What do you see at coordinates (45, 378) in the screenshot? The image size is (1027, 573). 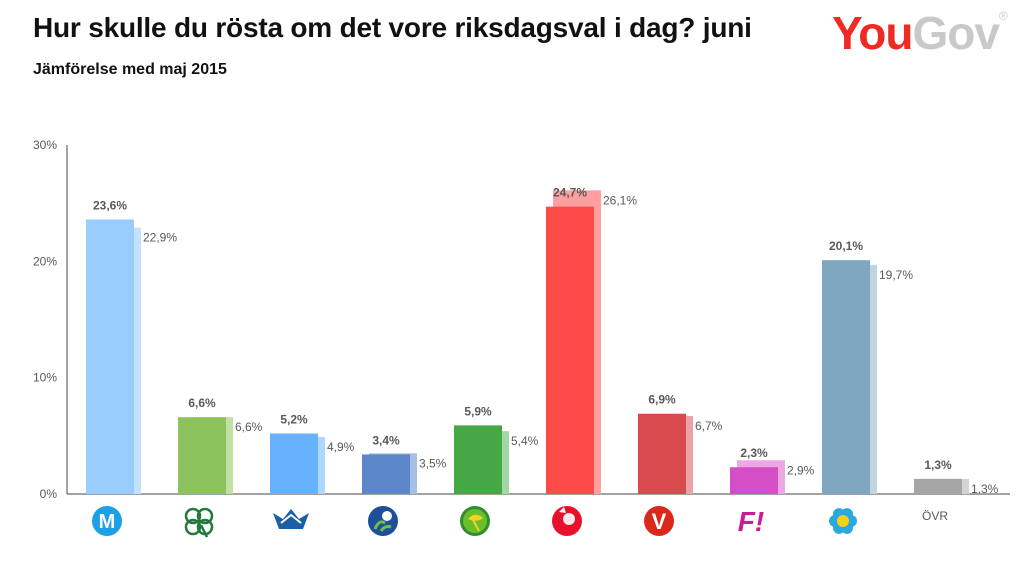 I see `y-tick-label: 10%` at bounding box center [45, 378].